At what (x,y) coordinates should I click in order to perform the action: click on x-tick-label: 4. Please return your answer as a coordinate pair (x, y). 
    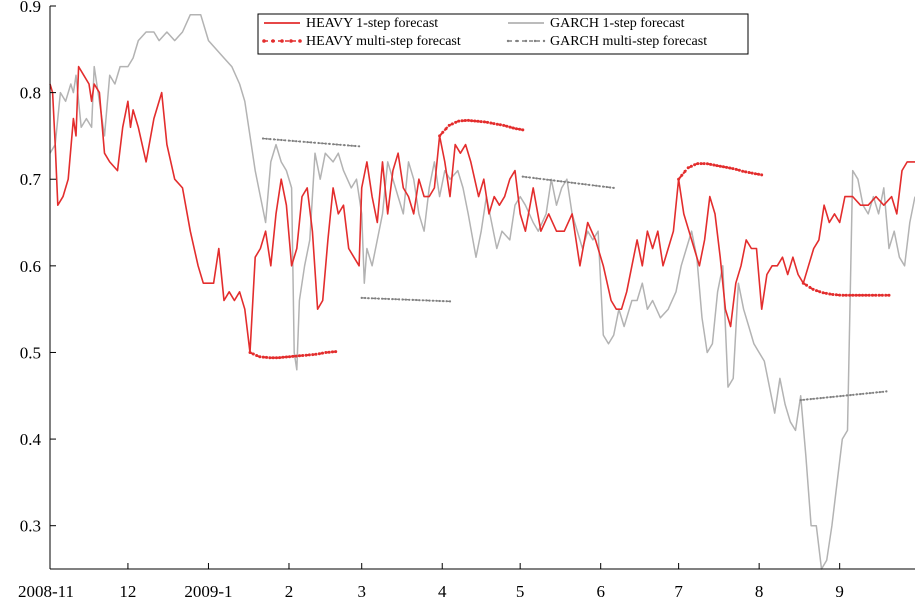
    Looking at the image, I should click on (442, 591).